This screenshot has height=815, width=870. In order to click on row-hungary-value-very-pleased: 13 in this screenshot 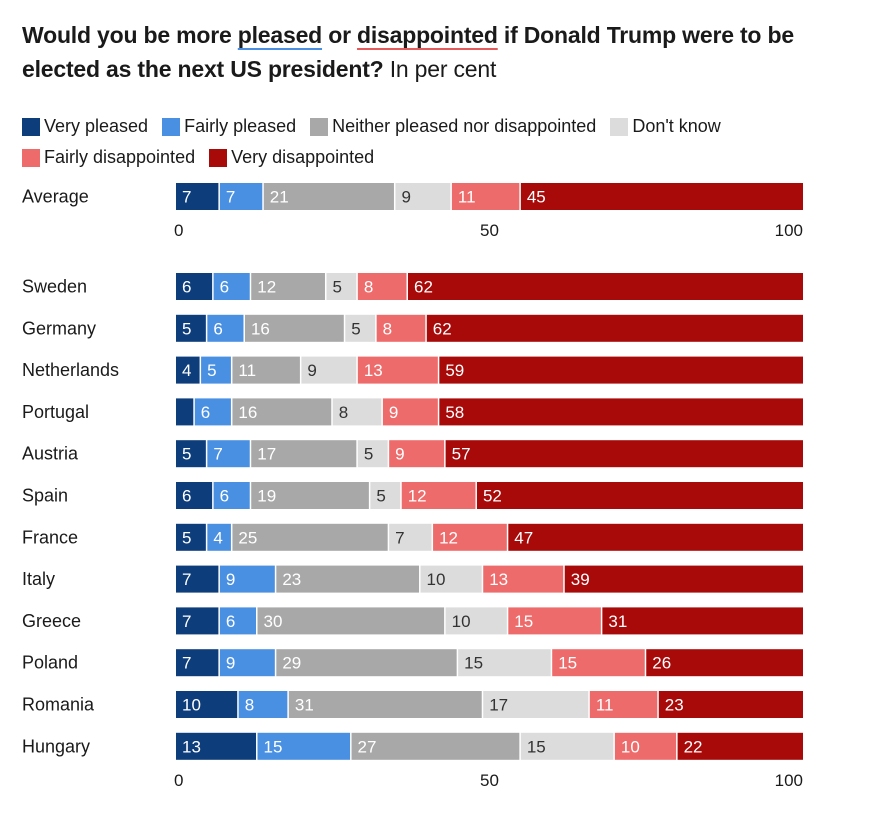, I will do `click(191, 746)`.